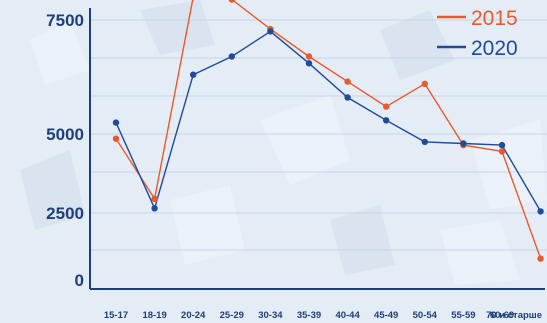 The image size is (547, 323). Describe the element at coordinates (425, 315) in the screenshot. I see `x-tick-label: 50-54` at that location.